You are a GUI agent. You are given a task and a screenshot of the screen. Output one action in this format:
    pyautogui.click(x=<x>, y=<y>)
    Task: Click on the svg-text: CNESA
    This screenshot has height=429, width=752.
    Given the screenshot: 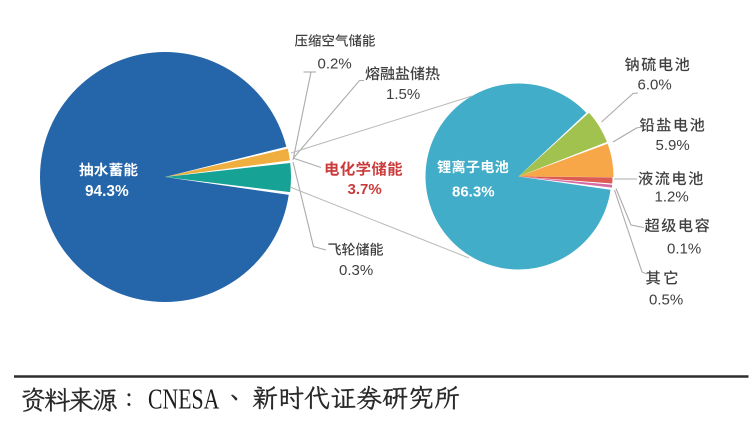 What is the action you would take?
    pyautogui.click(x=184, y=398)
    